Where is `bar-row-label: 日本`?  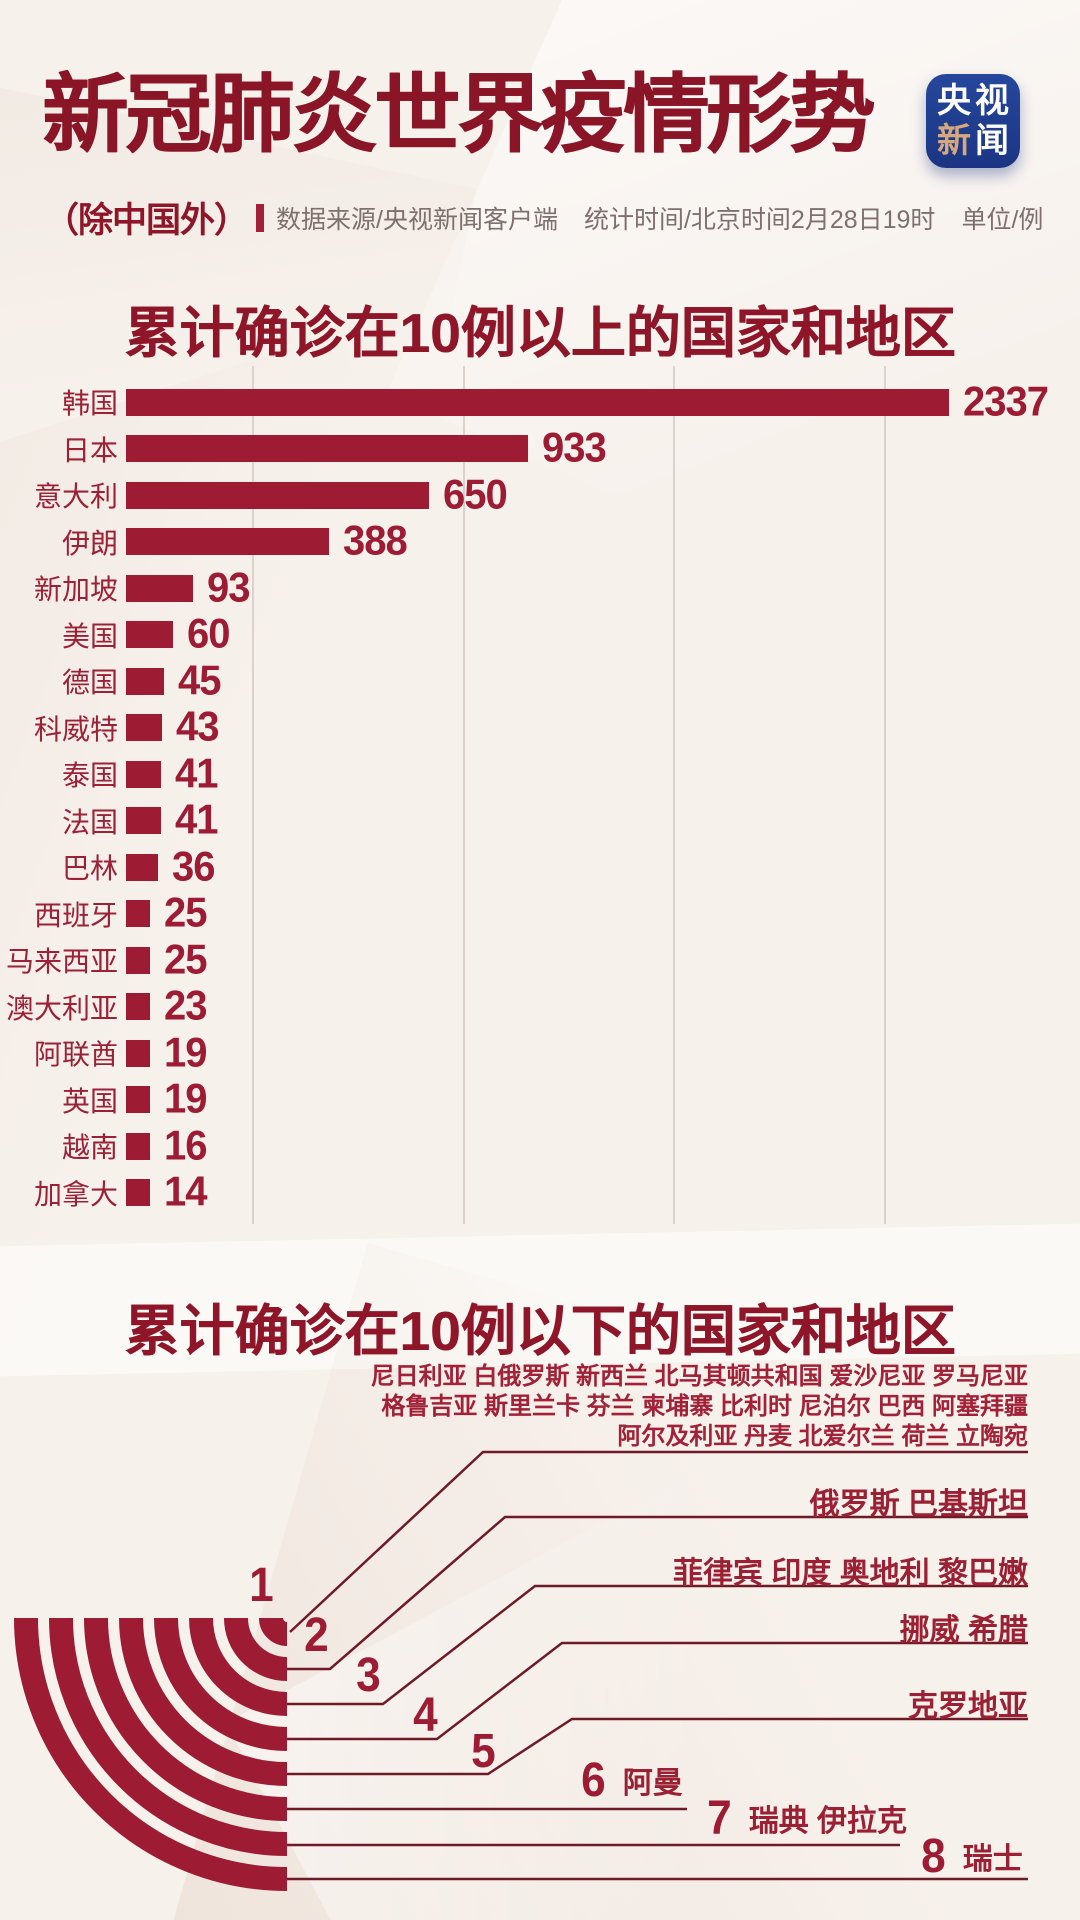
bar-row-label: 日本 is located at coordinates (89, 450).